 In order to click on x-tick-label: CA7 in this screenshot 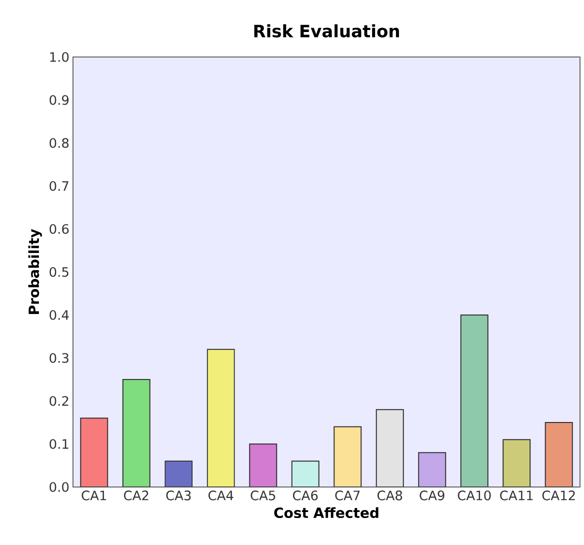, I will do `click(347, 495)`.